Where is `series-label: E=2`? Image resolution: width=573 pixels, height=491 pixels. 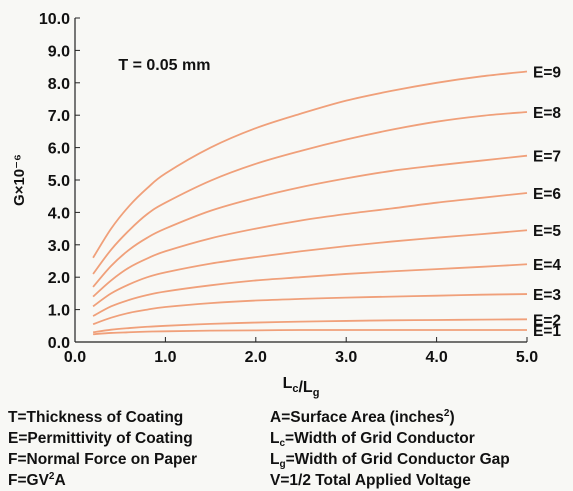
series-label: E=2 is located at coordinates (547, 320).